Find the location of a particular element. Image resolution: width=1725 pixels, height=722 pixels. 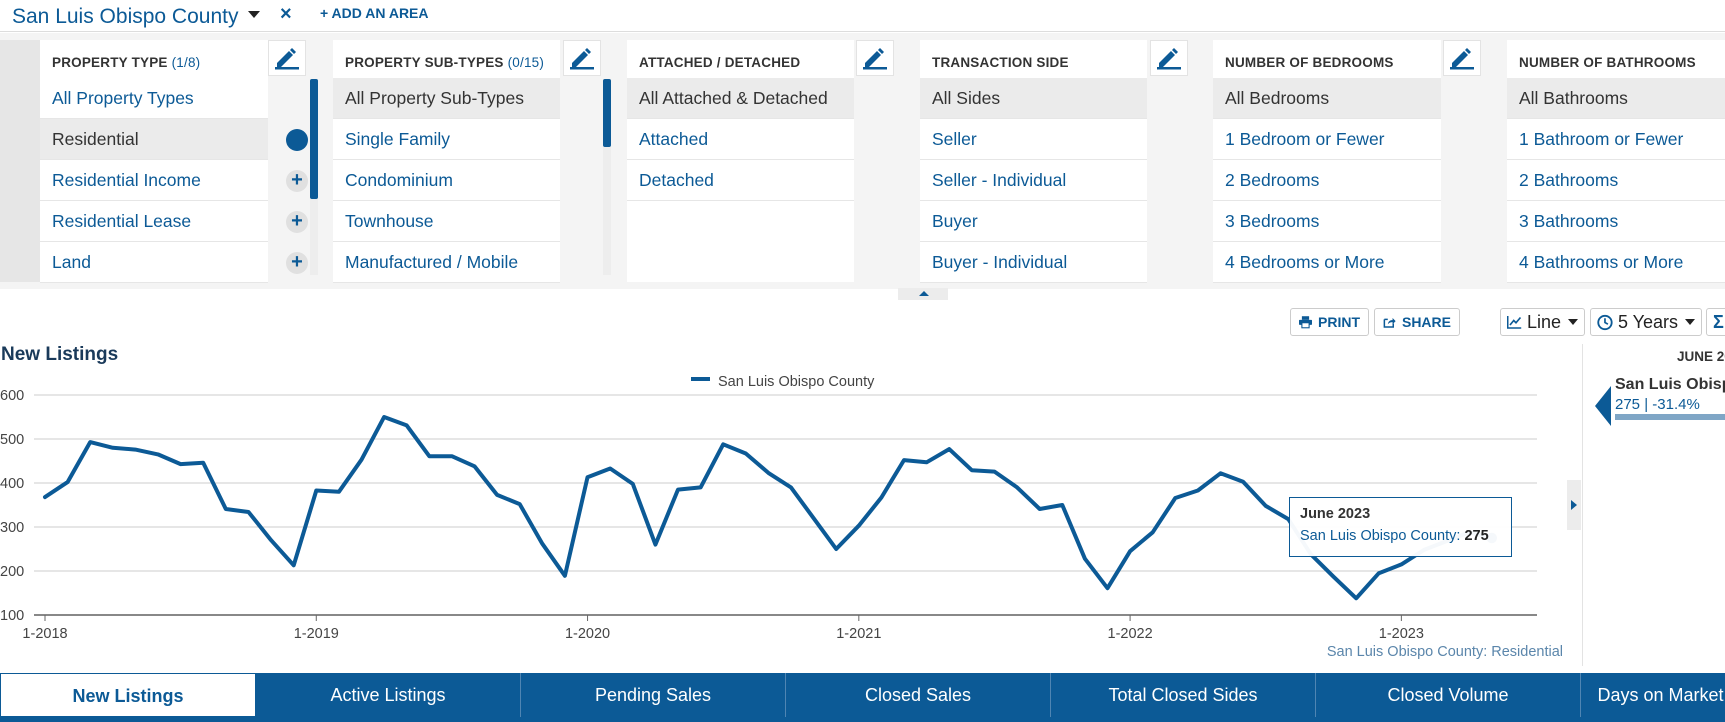

tab-closed-volume: Closed Volume is located at coordinates (1448, 695).